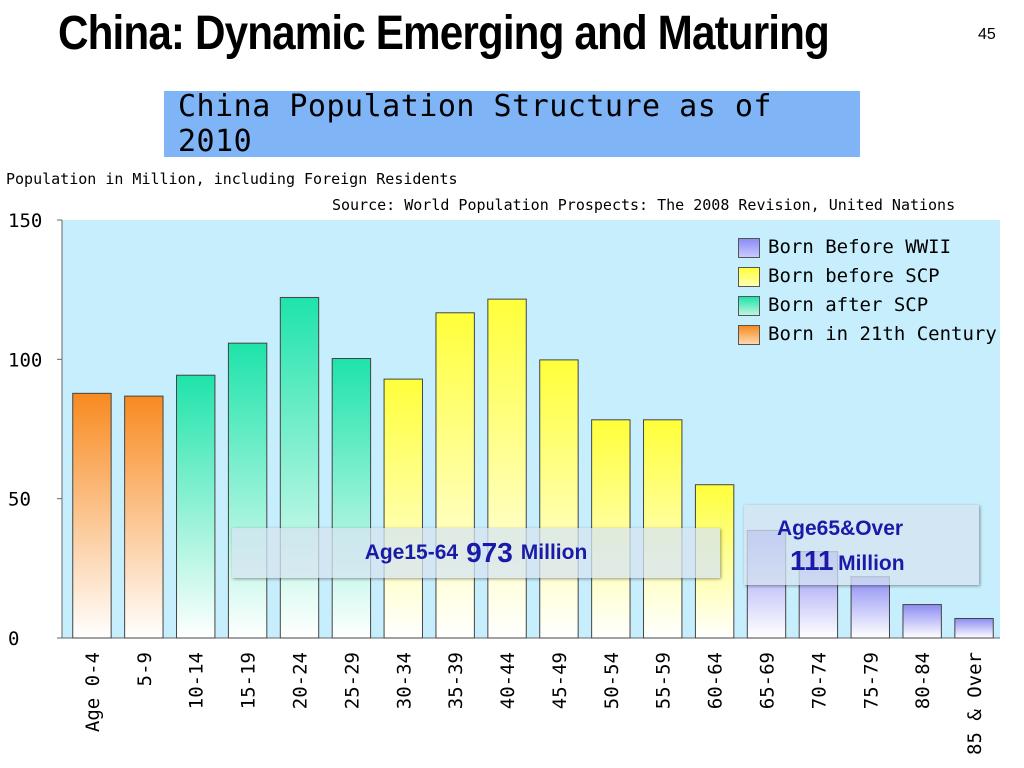 The height and width of the screenshot is (768, 1024). What do you see at coordinates (13, 639) in the screenshot?
I see `y-tick-label: 0` at bounding box center [13, 639].